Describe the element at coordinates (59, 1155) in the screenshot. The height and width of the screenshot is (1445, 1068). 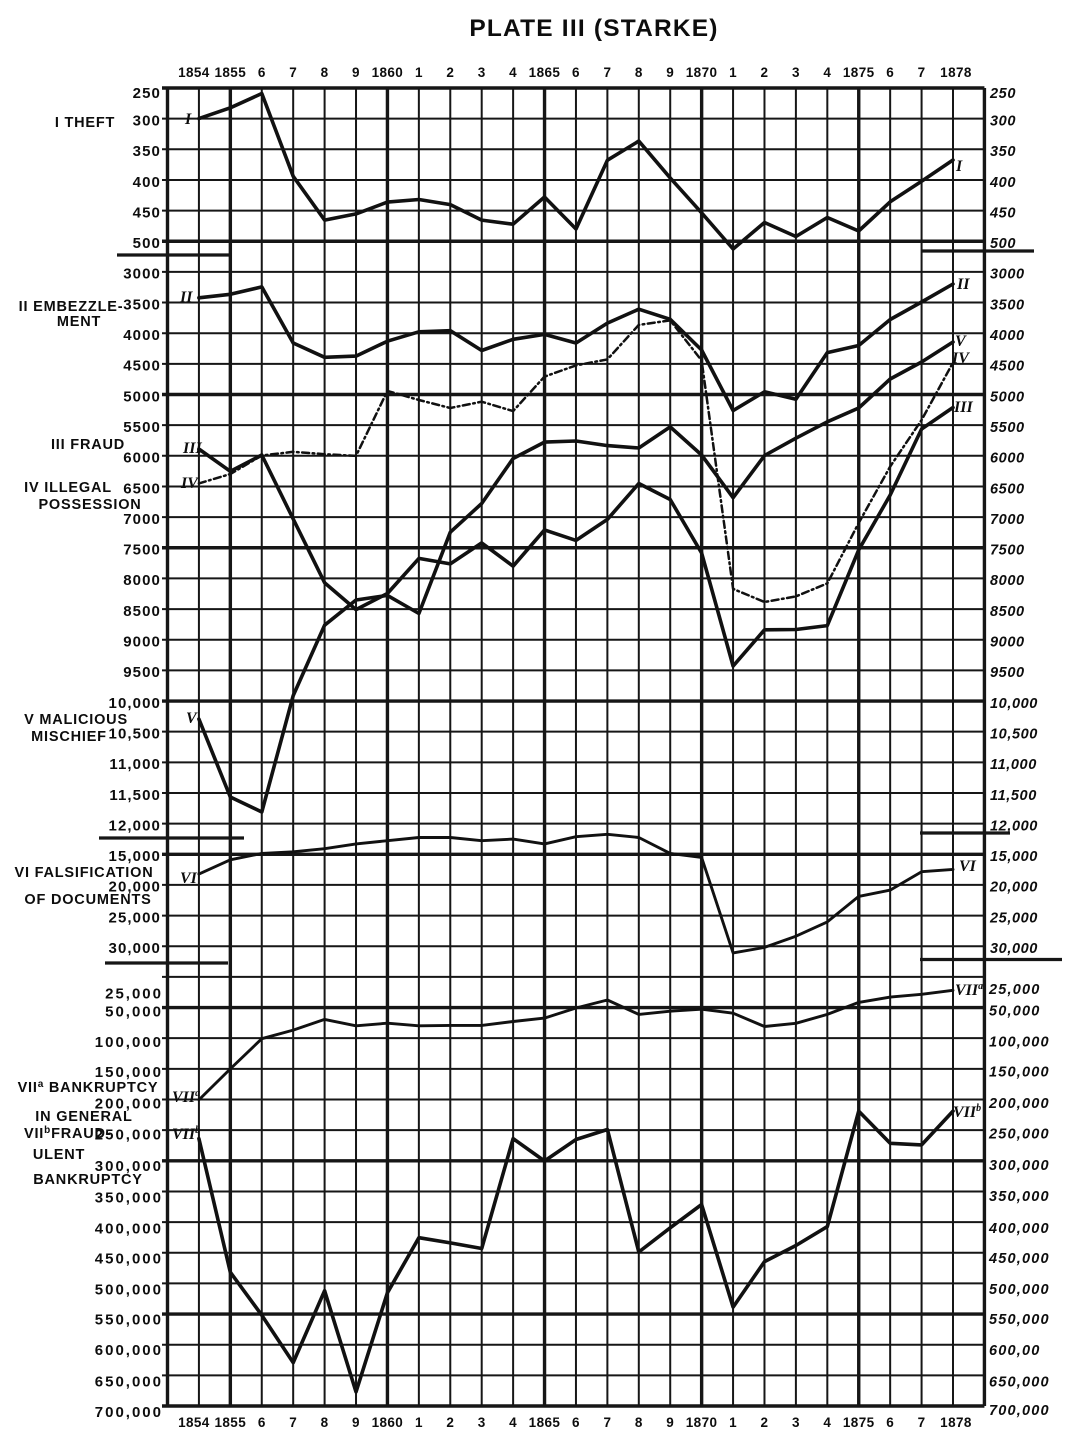
I see `svg-text: ULENT` at that location.